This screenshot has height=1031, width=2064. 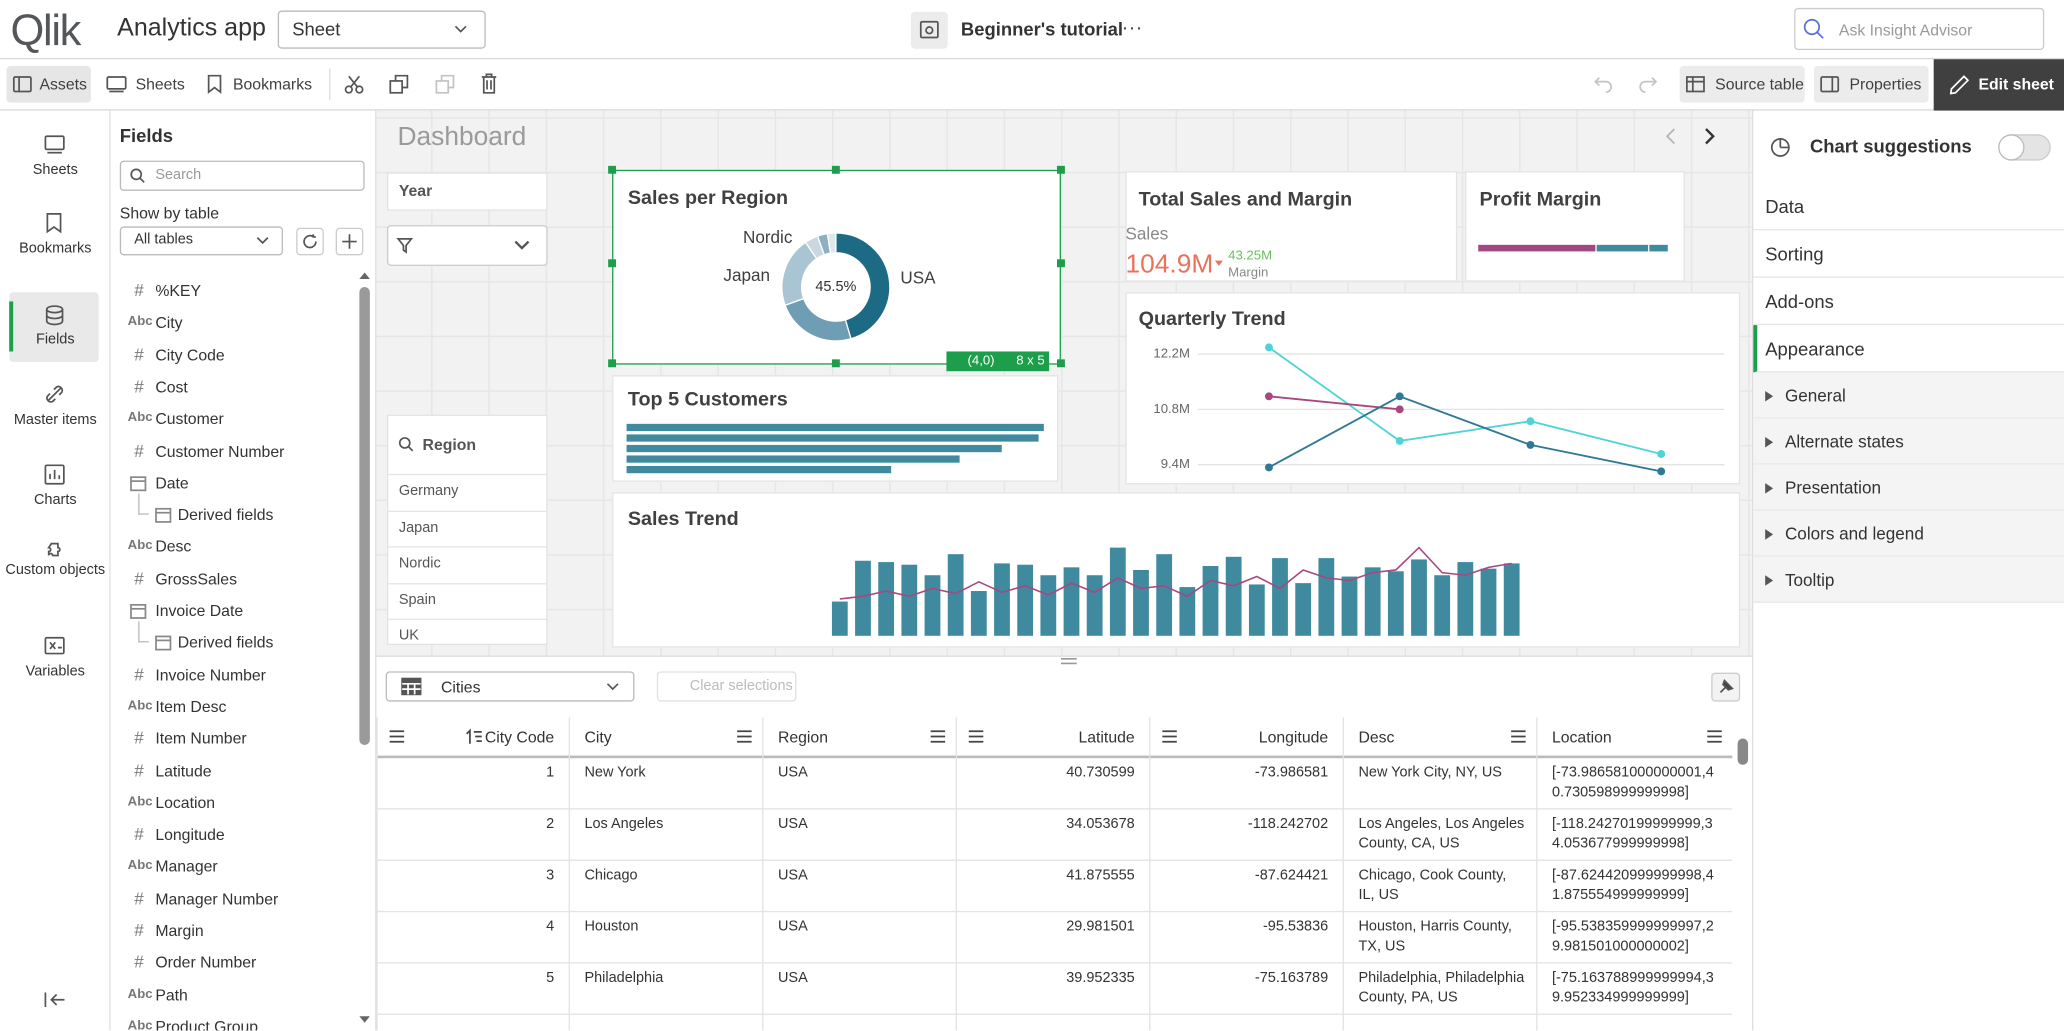 What do you see at coordinates (1132, 28) in the screenshot?
I see `more-button: ···` at bounding box center [1132, 28].